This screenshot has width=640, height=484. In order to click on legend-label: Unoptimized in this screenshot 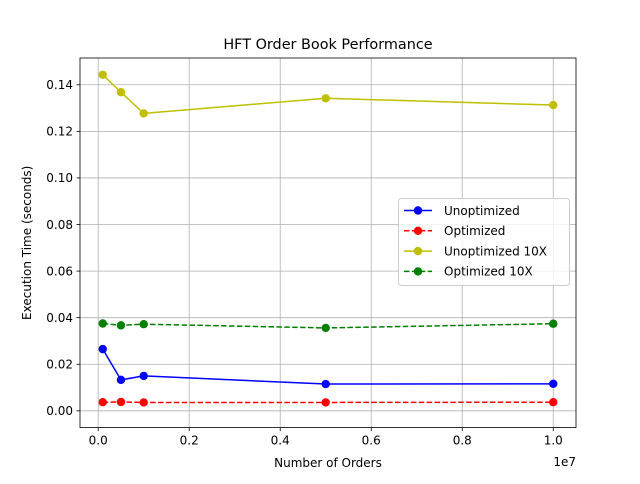, I will do `click(482, 211)`.